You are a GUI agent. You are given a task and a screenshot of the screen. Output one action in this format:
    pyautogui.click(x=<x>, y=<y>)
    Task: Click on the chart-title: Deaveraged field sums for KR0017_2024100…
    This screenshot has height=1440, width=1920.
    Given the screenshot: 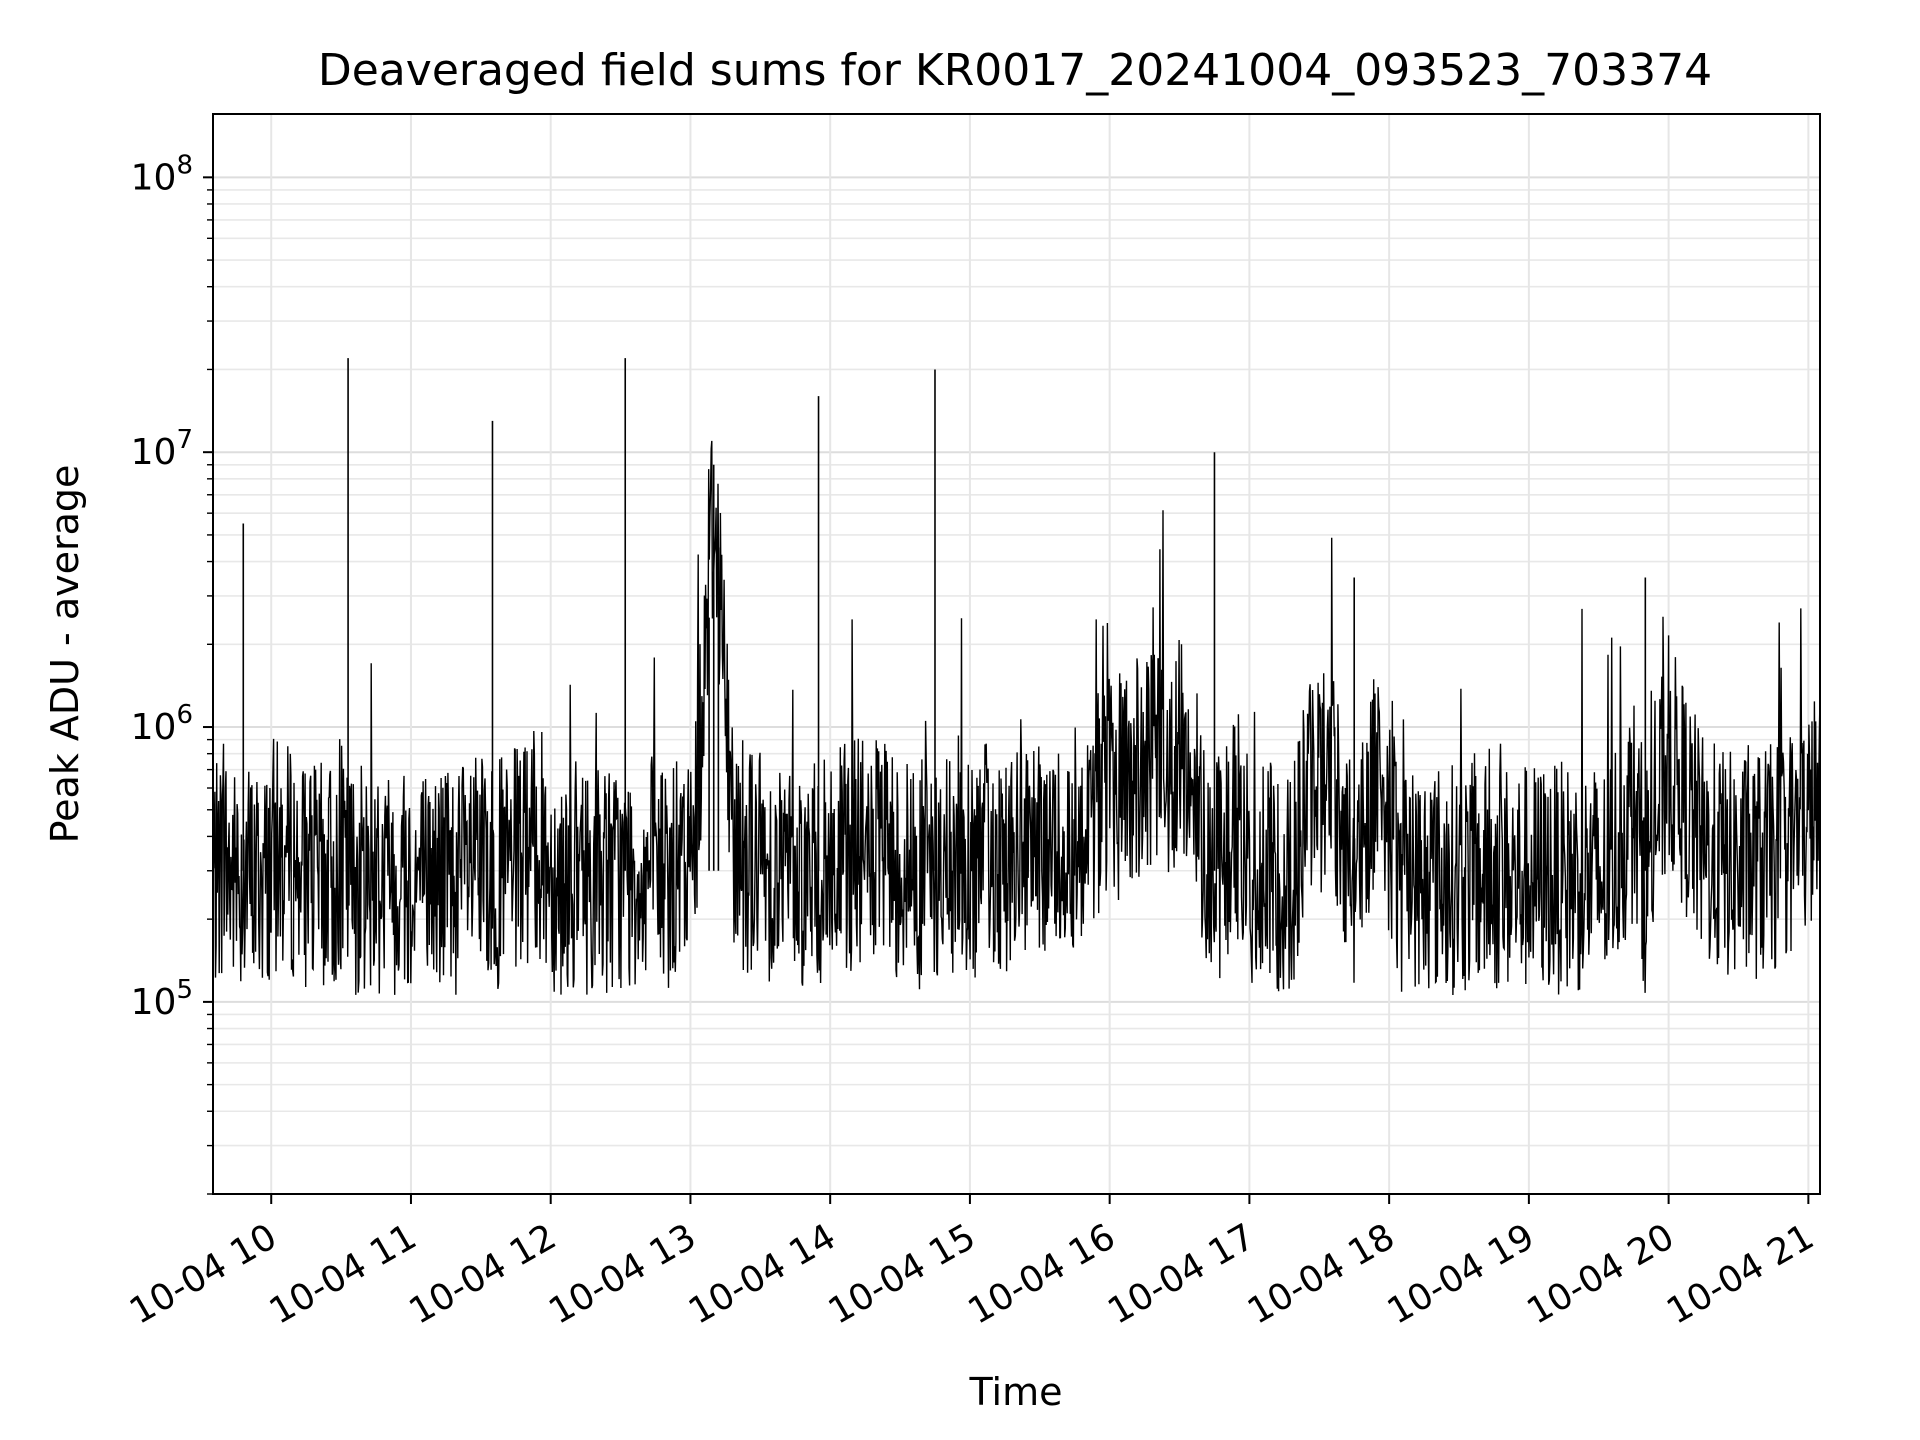 What is the action you would take?
    pyautogui.click(x=1015, y=70)
    